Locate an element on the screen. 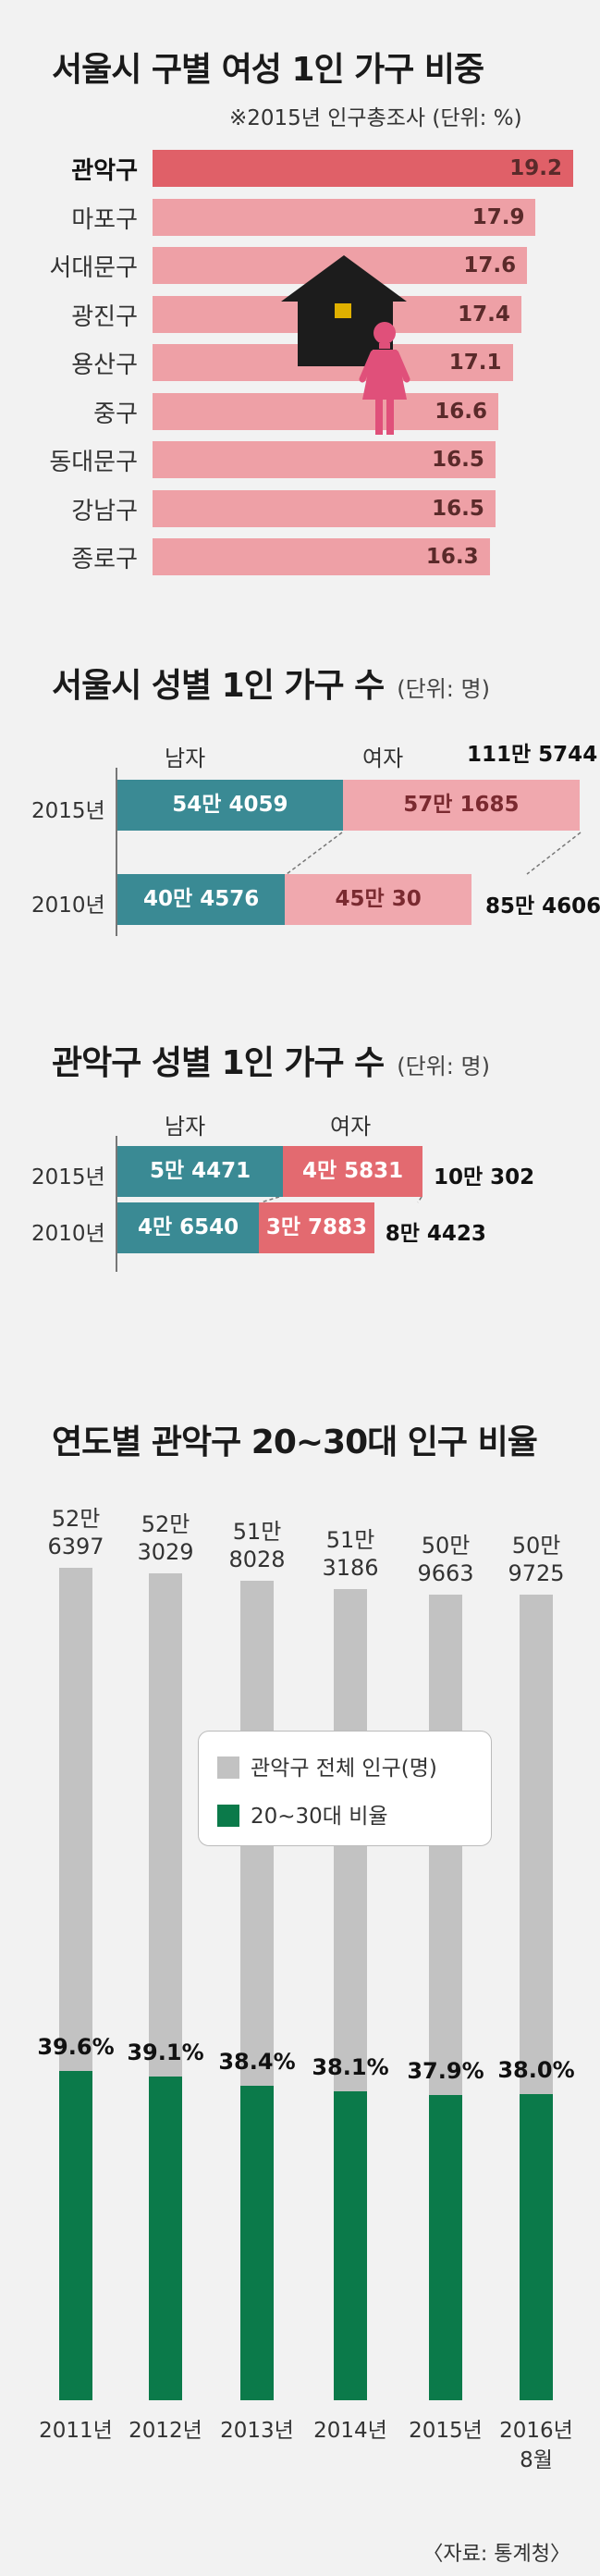 This screenshot has height=2576, width=600. district-label: 강남구 is located at coordinates (105, 511).